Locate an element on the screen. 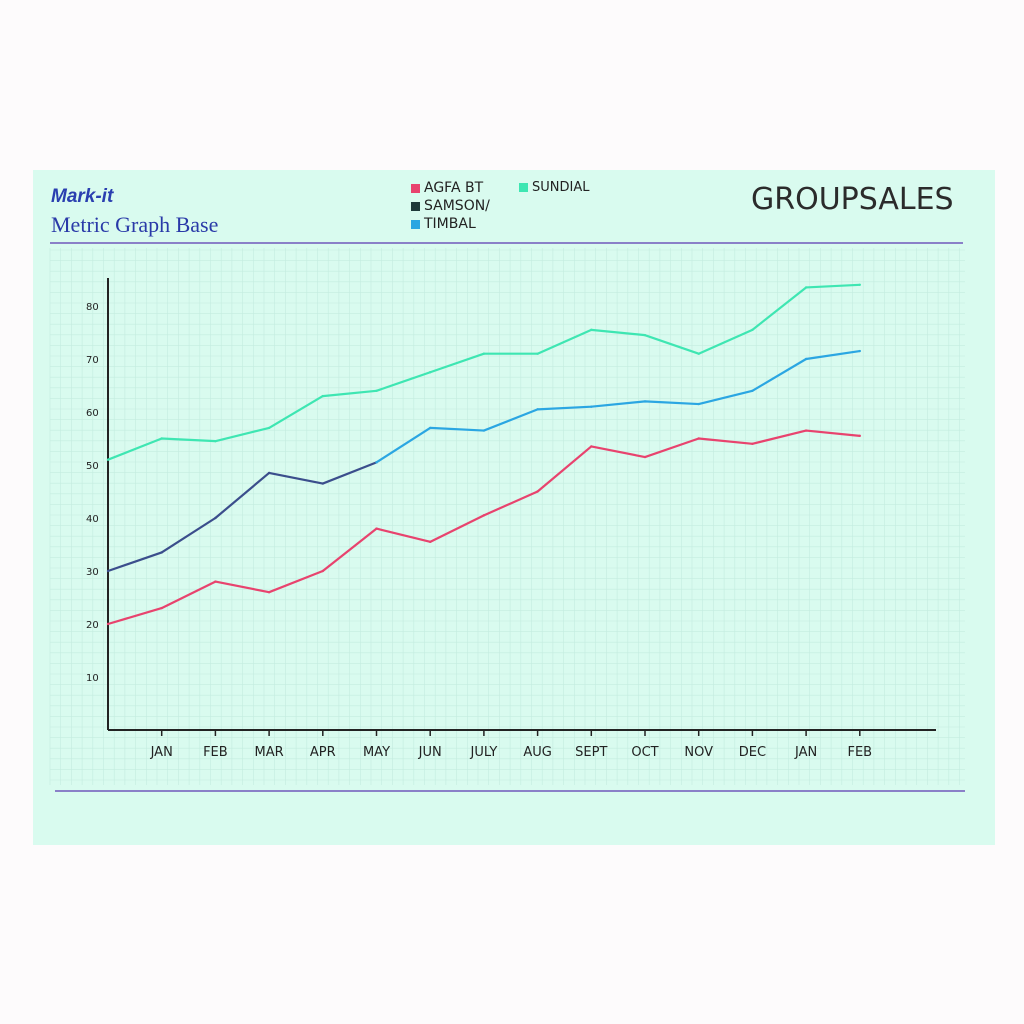 Image resolution: width=1024 pixels, height=1024 pixels. paper-subtitle: Metric Graph Base is located at coordinates (135, 224).